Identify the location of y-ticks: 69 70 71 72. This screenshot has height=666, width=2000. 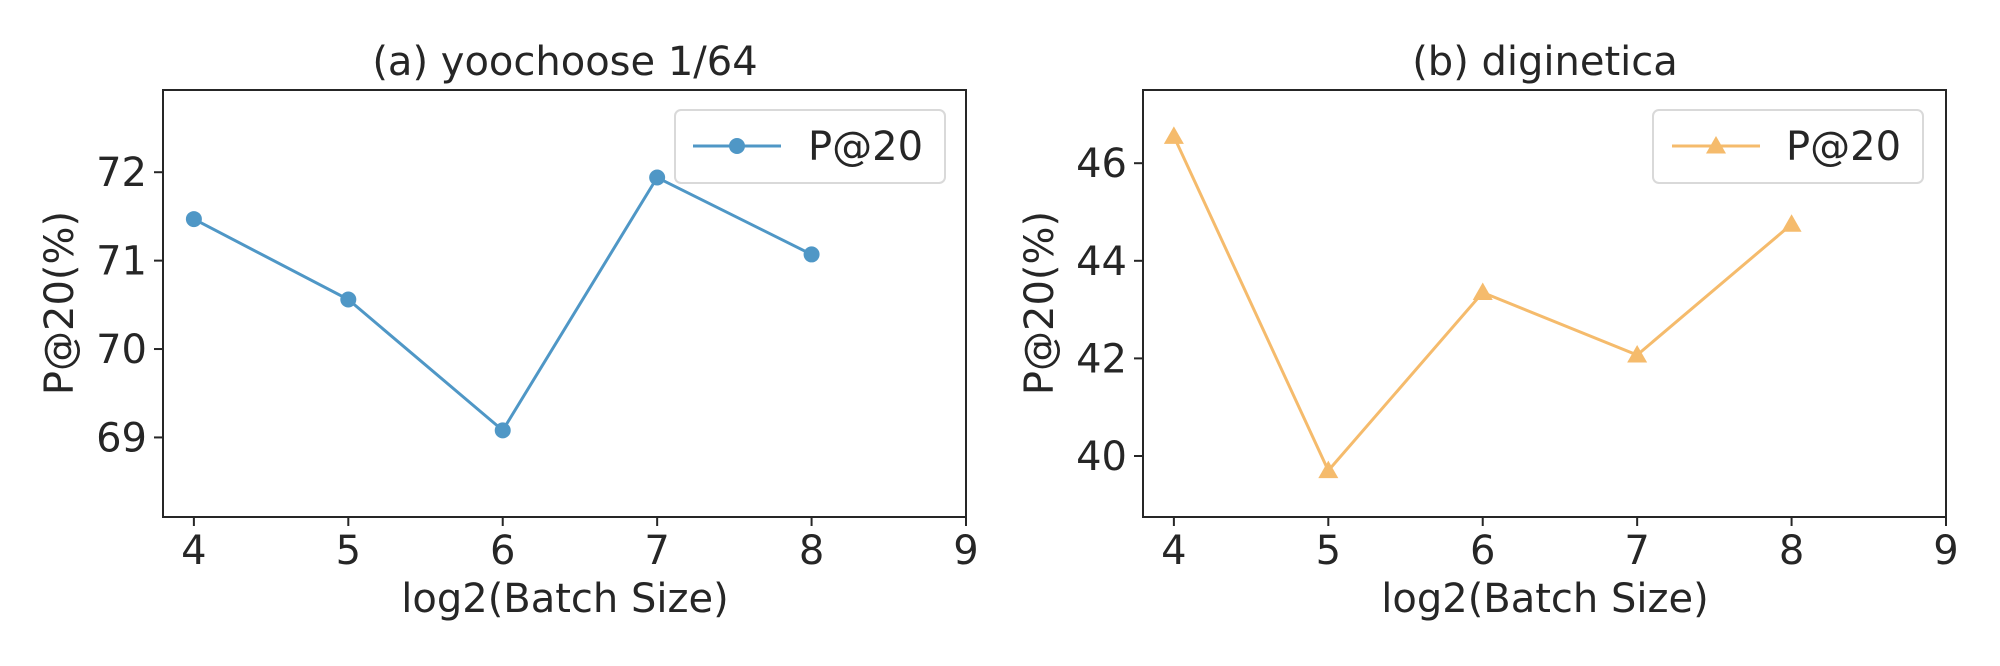
(129, 305).